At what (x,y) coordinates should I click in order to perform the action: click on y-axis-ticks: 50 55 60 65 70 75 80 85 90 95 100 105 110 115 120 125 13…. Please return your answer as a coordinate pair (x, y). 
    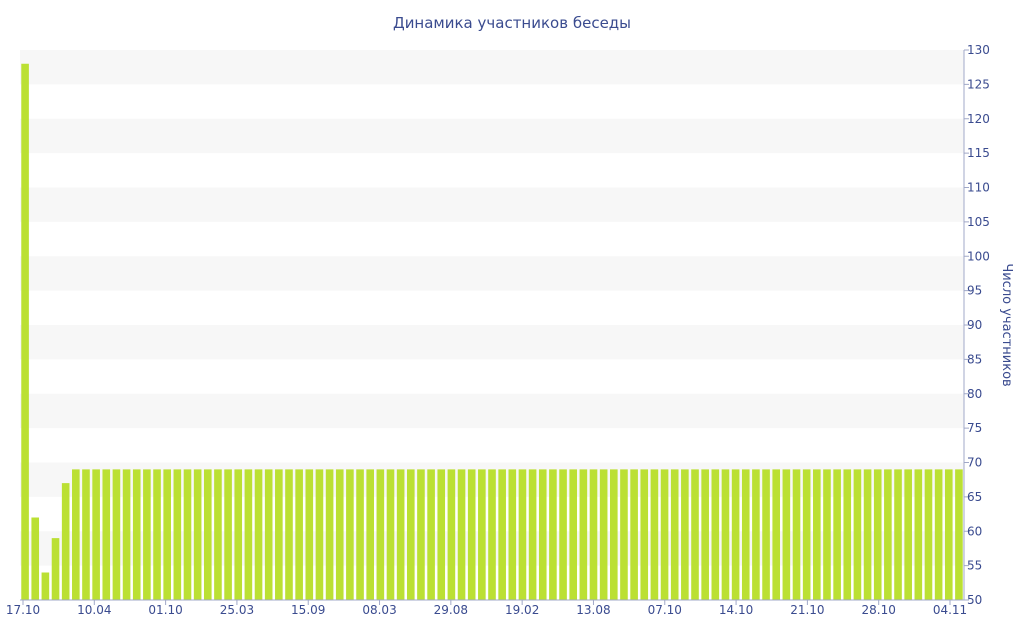
    Looking at the image, I should click on (977, 325).